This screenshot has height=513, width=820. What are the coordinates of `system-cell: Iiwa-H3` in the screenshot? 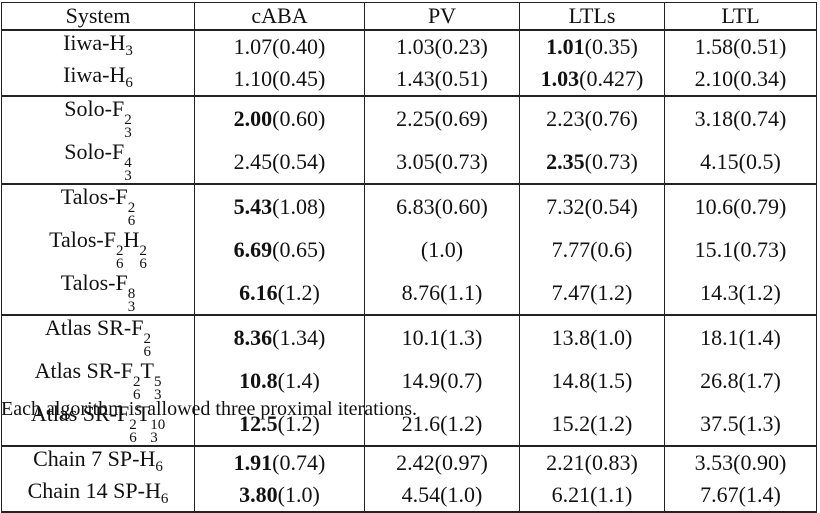 It's located at (98, 46).